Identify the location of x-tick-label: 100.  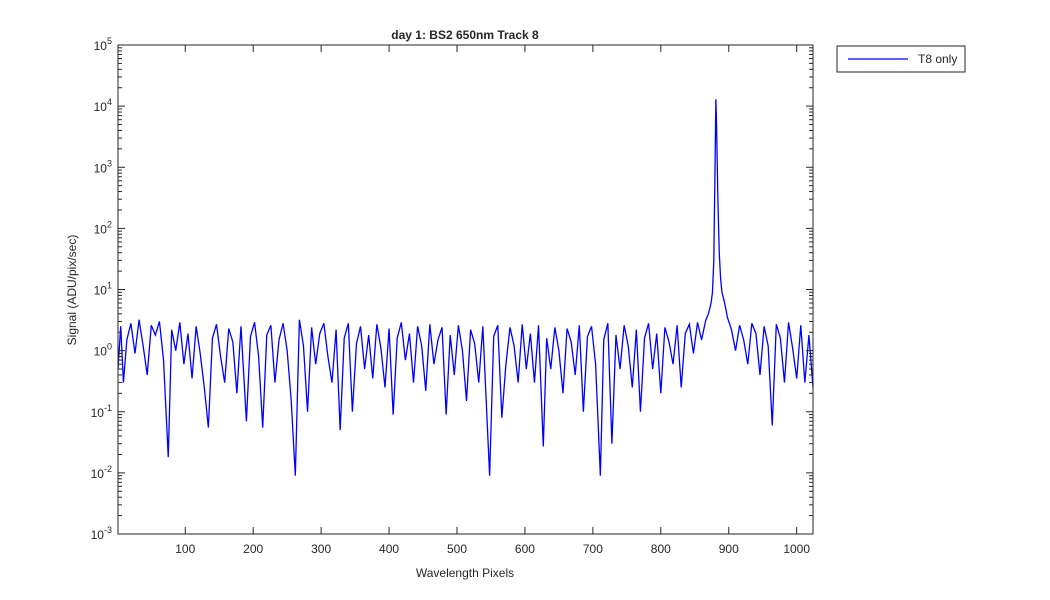
(185, 549).